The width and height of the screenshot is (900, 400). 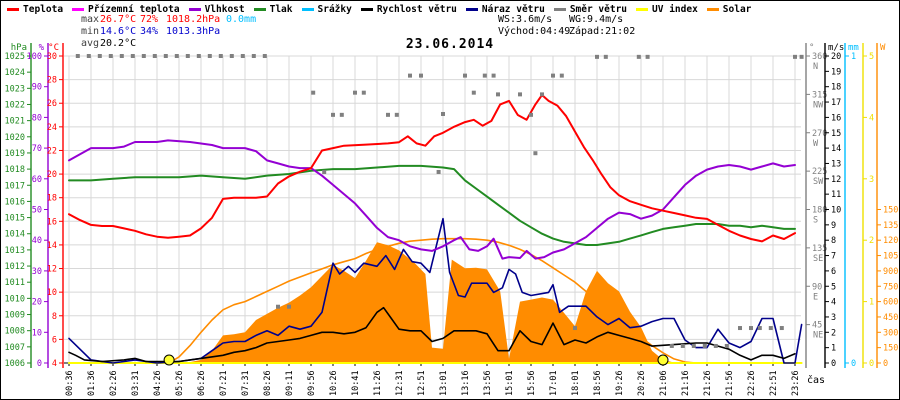 I want to click on axis-tick-label: 10, so click(x=52, y=293).